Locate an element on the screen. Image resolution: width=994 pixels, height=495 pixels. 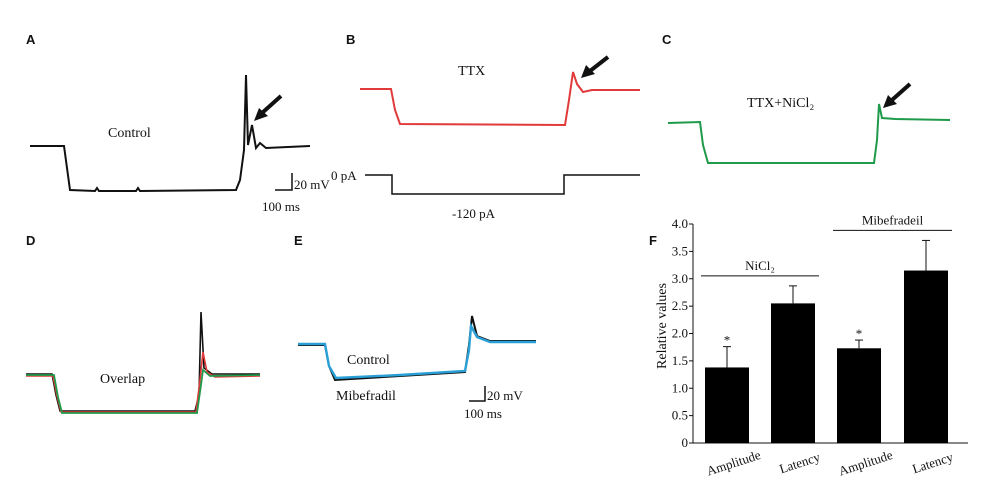
group-label: NiCl₂ is located at coordinates (760, 265).